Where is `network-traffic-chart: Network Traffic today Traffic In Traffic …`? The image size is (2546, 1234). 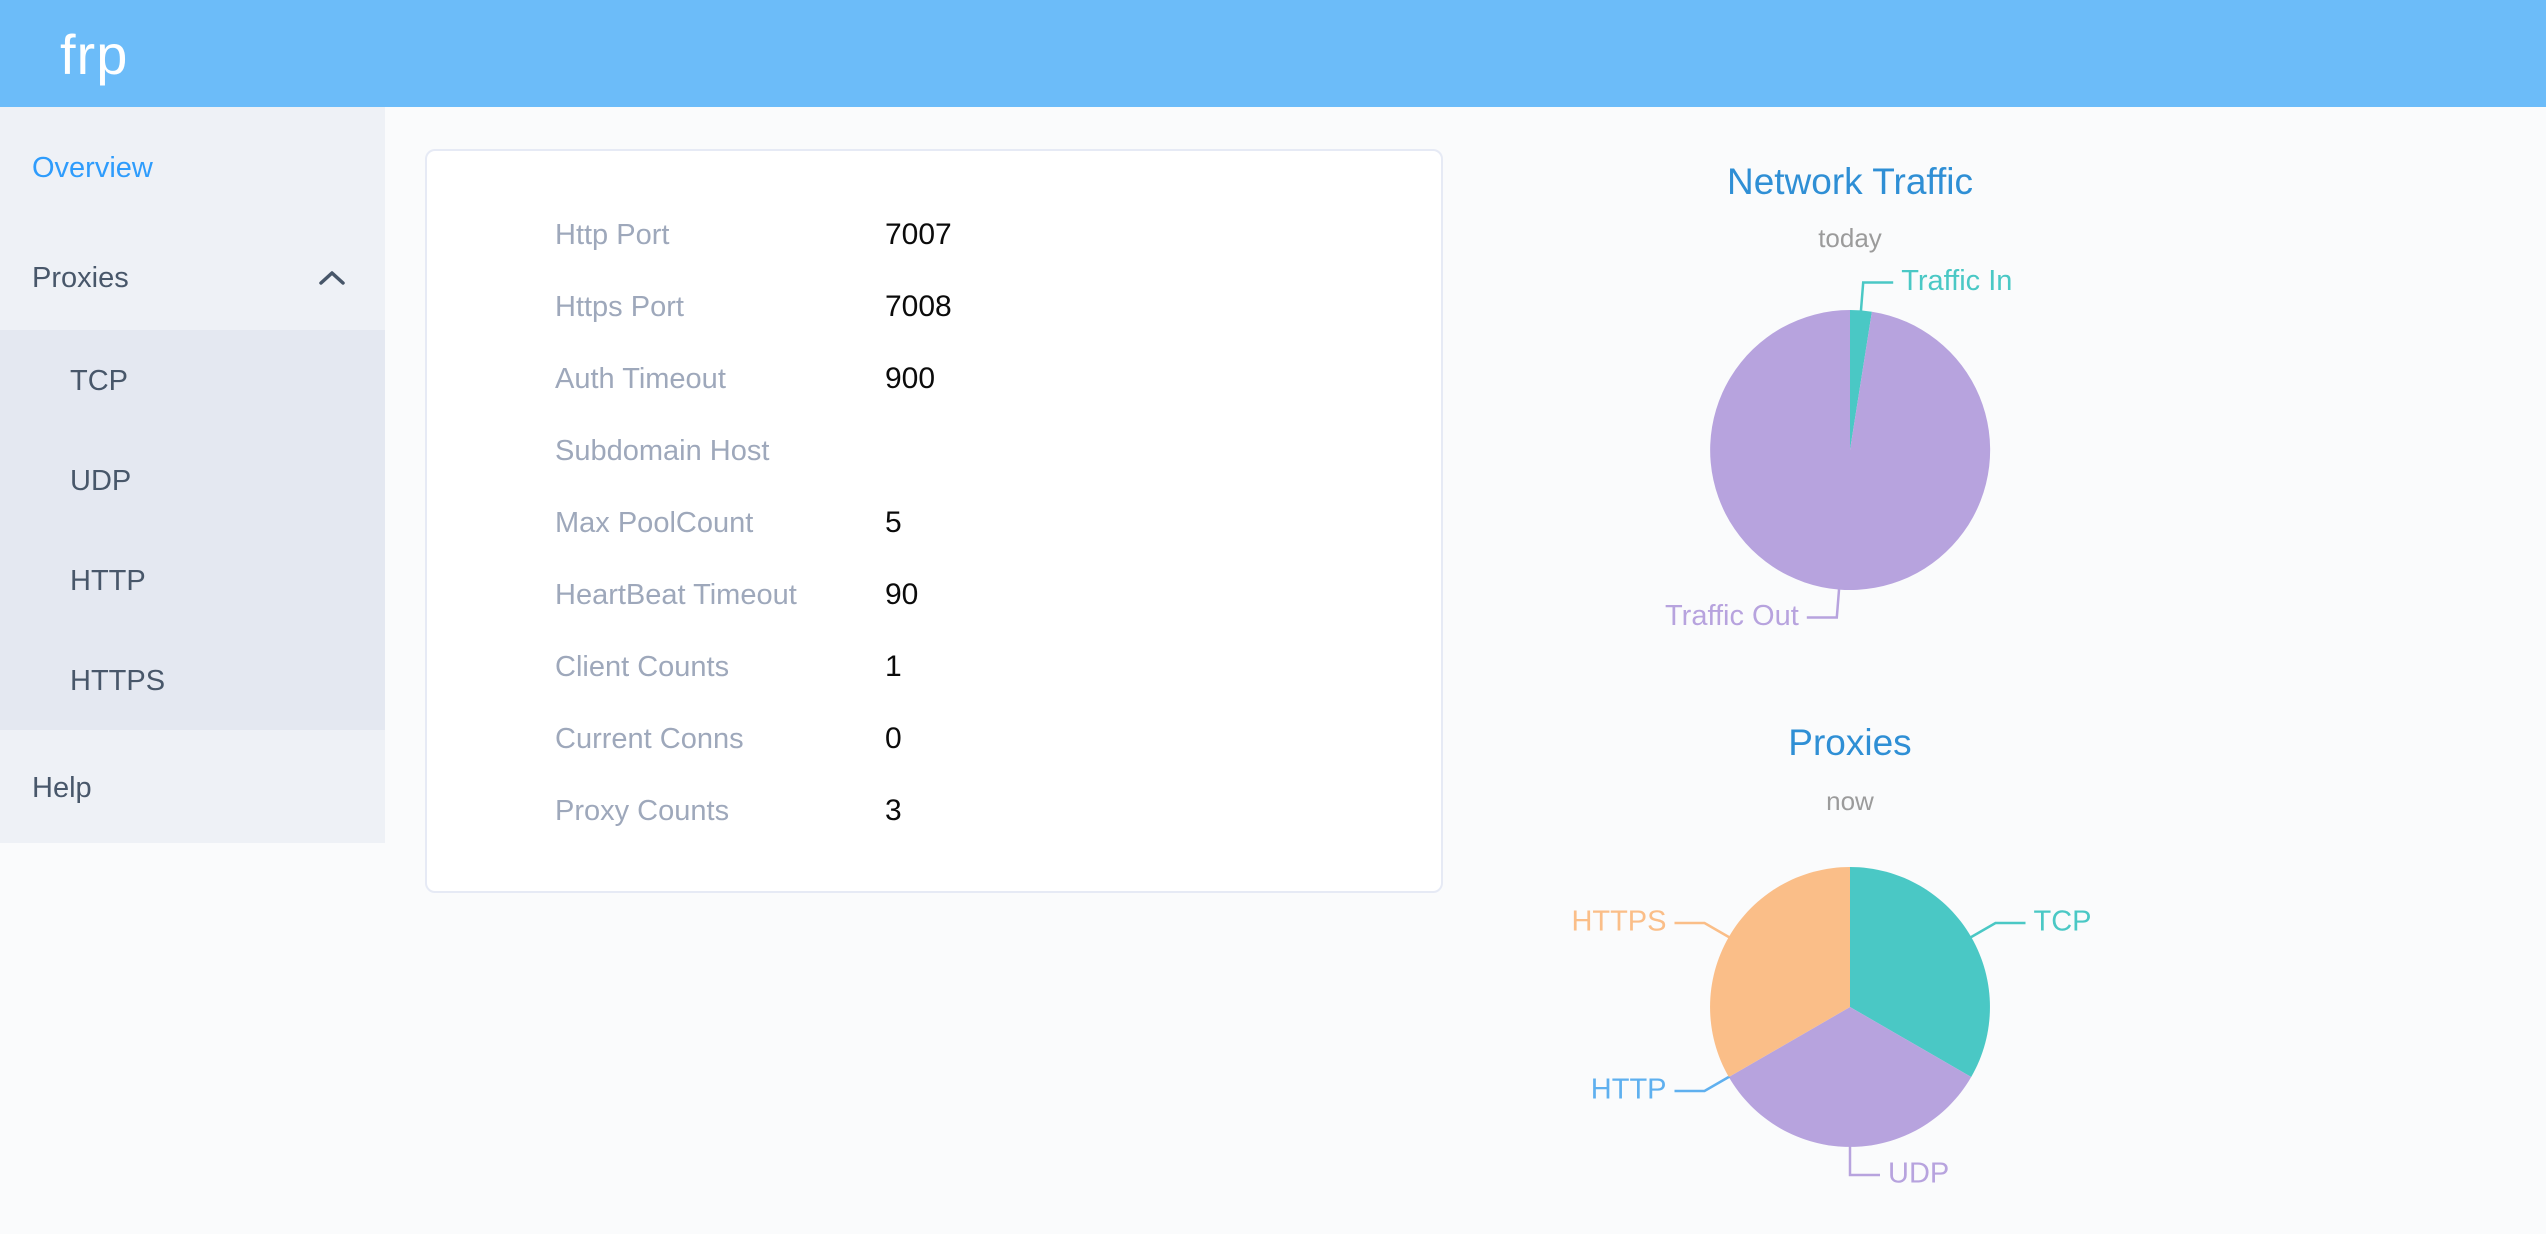 network-traffic-chart: Network Traffic today Traffic In Traffic … is located at coordinates (1838, 396).